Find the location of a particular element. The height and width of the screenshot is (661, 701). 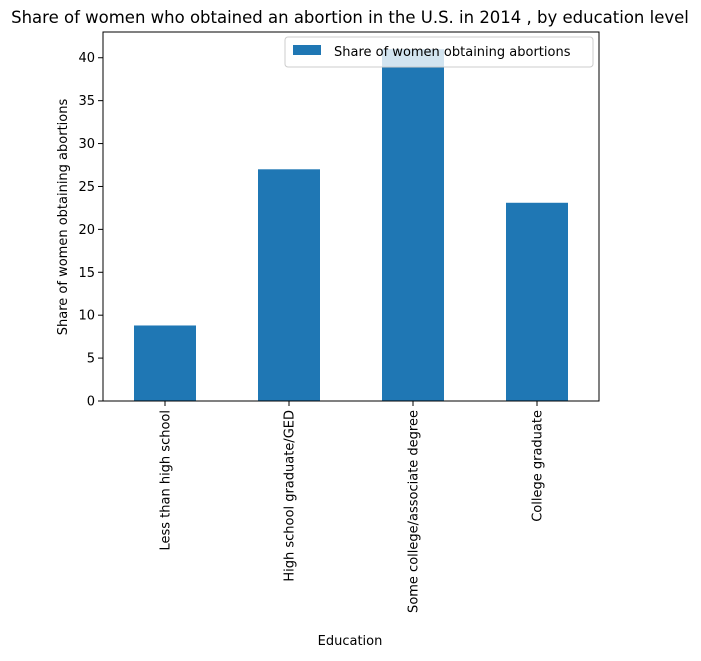

y-tick-label: 20 is located at coordinates (86, 230).